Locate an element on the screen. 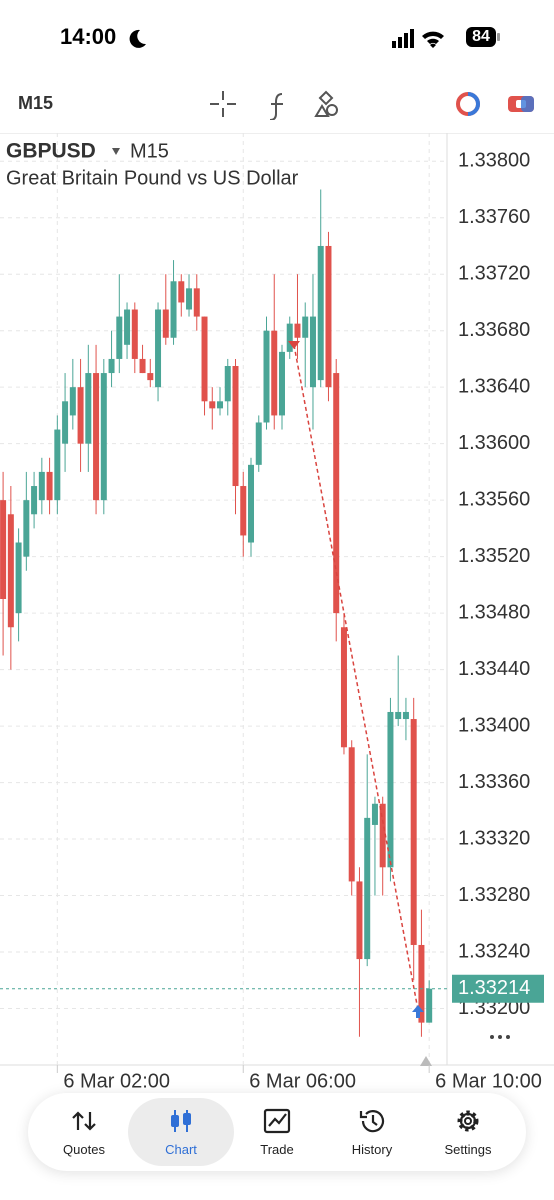 This screenshot has width=554, height=1200. y-tick-label: 1.33240 is located at coordinates (494, 951).